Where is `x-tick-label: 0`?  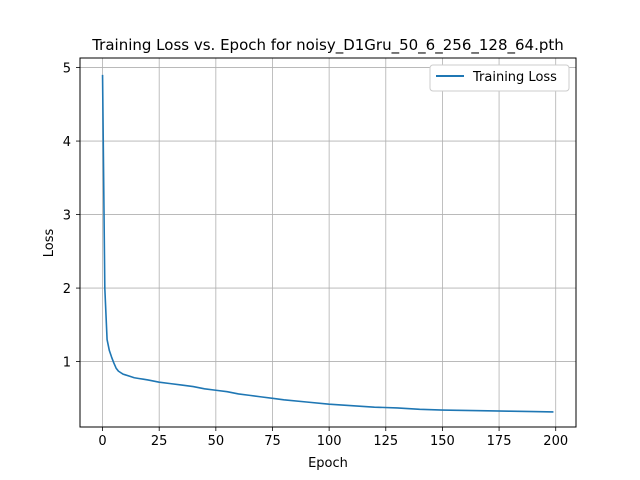
x-tick-label: 0 is located at coordinates (102, 441).